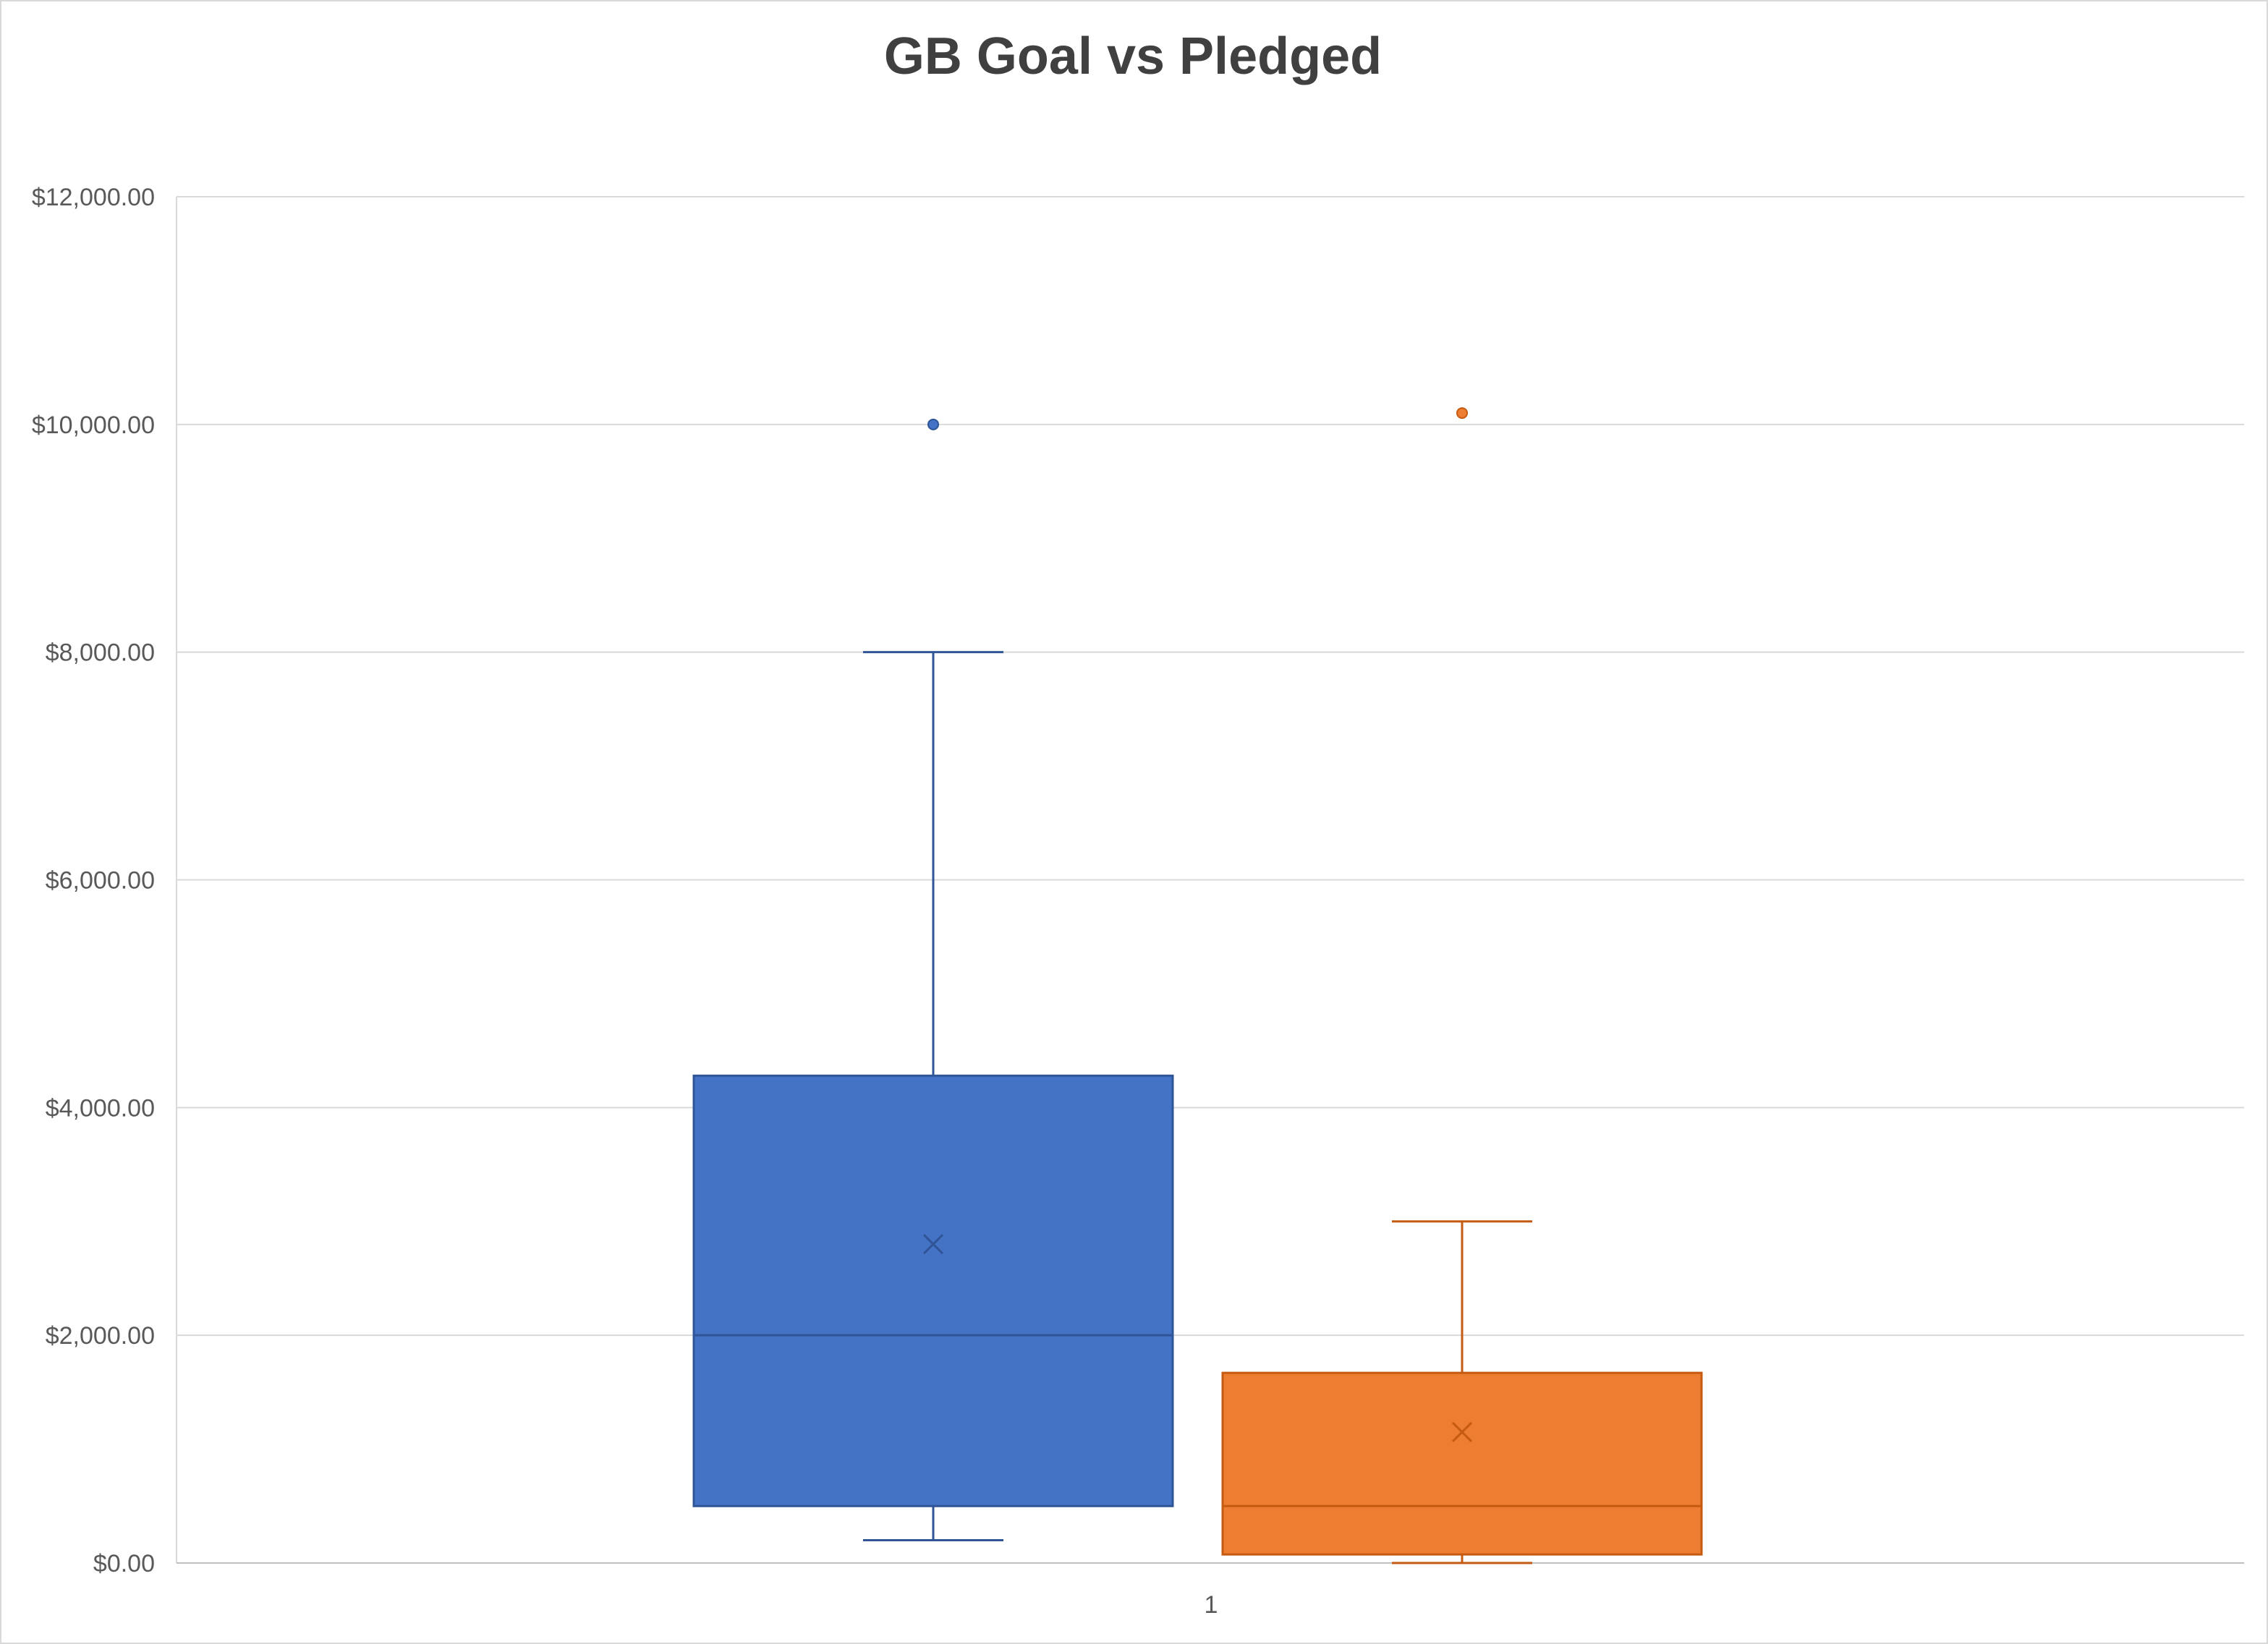  Describe the element at coordinates (101, 1108) in the screenshot. I see `y-tick-label: $4,000.00` at that location.